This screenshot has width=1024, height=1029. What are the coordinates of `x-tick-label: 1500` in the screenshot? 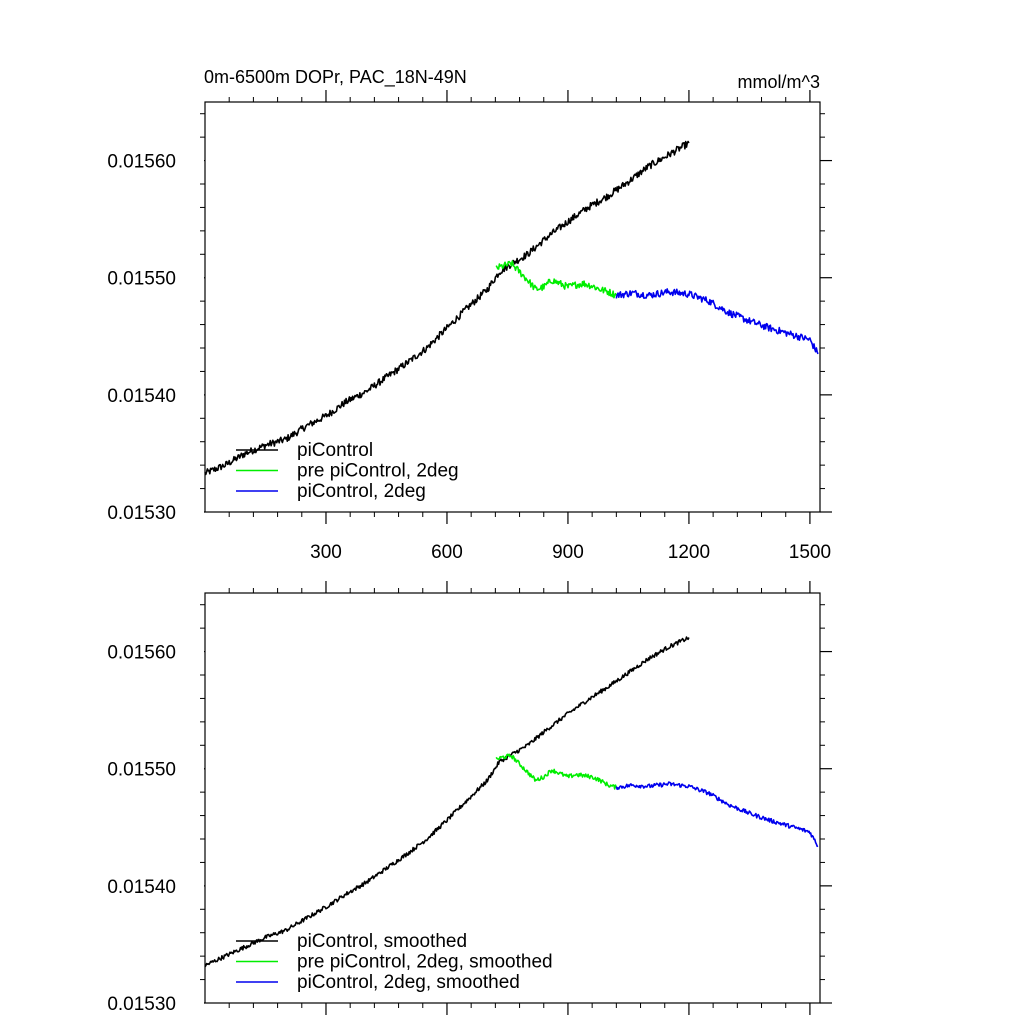 It's located at (810, 552).